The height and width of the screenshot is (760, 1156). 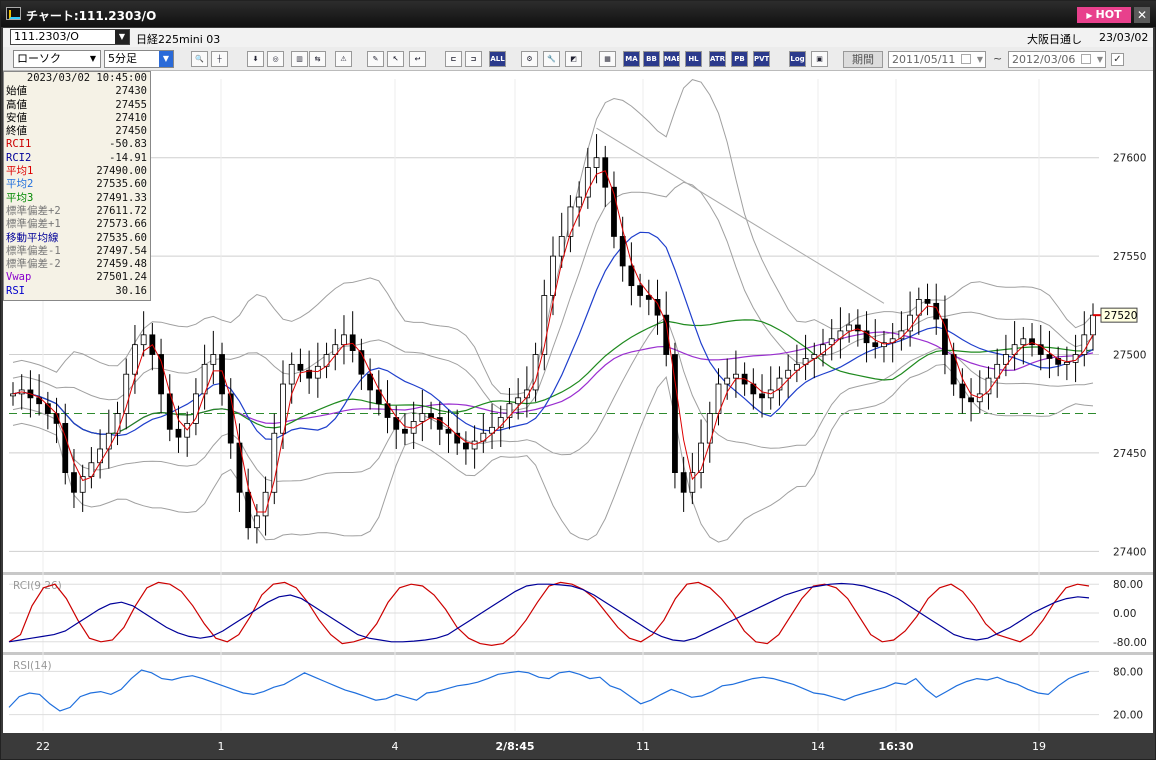 I want to click on price-tick-label: 27600, so click(x=1129, y=159).